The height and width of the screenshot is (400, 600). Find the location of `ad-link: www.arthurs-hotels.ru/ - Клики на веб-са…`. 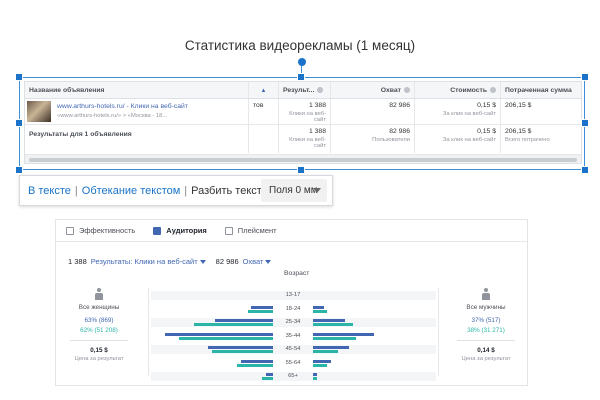

ad-link: www.arthurs-hotels.ru/ - Клики на веб-са… is located at coordinates (122, 106).